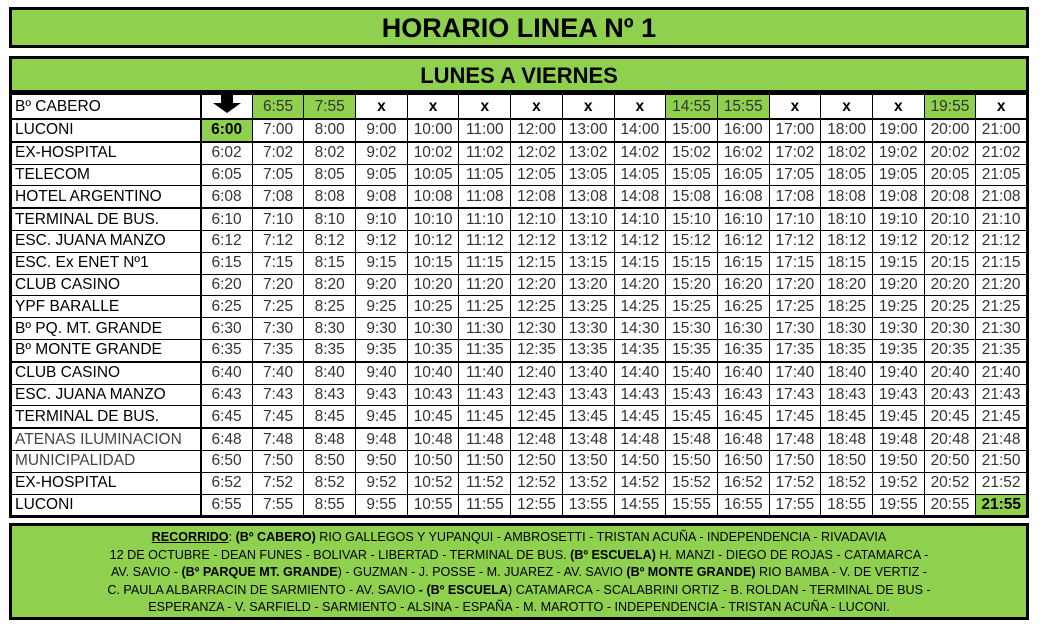 The width and height of the screenshot is (1041, 629). Describe the element at coordinates (795, 153) in the screenshot. I see `time-cell: 17:02` at that location.